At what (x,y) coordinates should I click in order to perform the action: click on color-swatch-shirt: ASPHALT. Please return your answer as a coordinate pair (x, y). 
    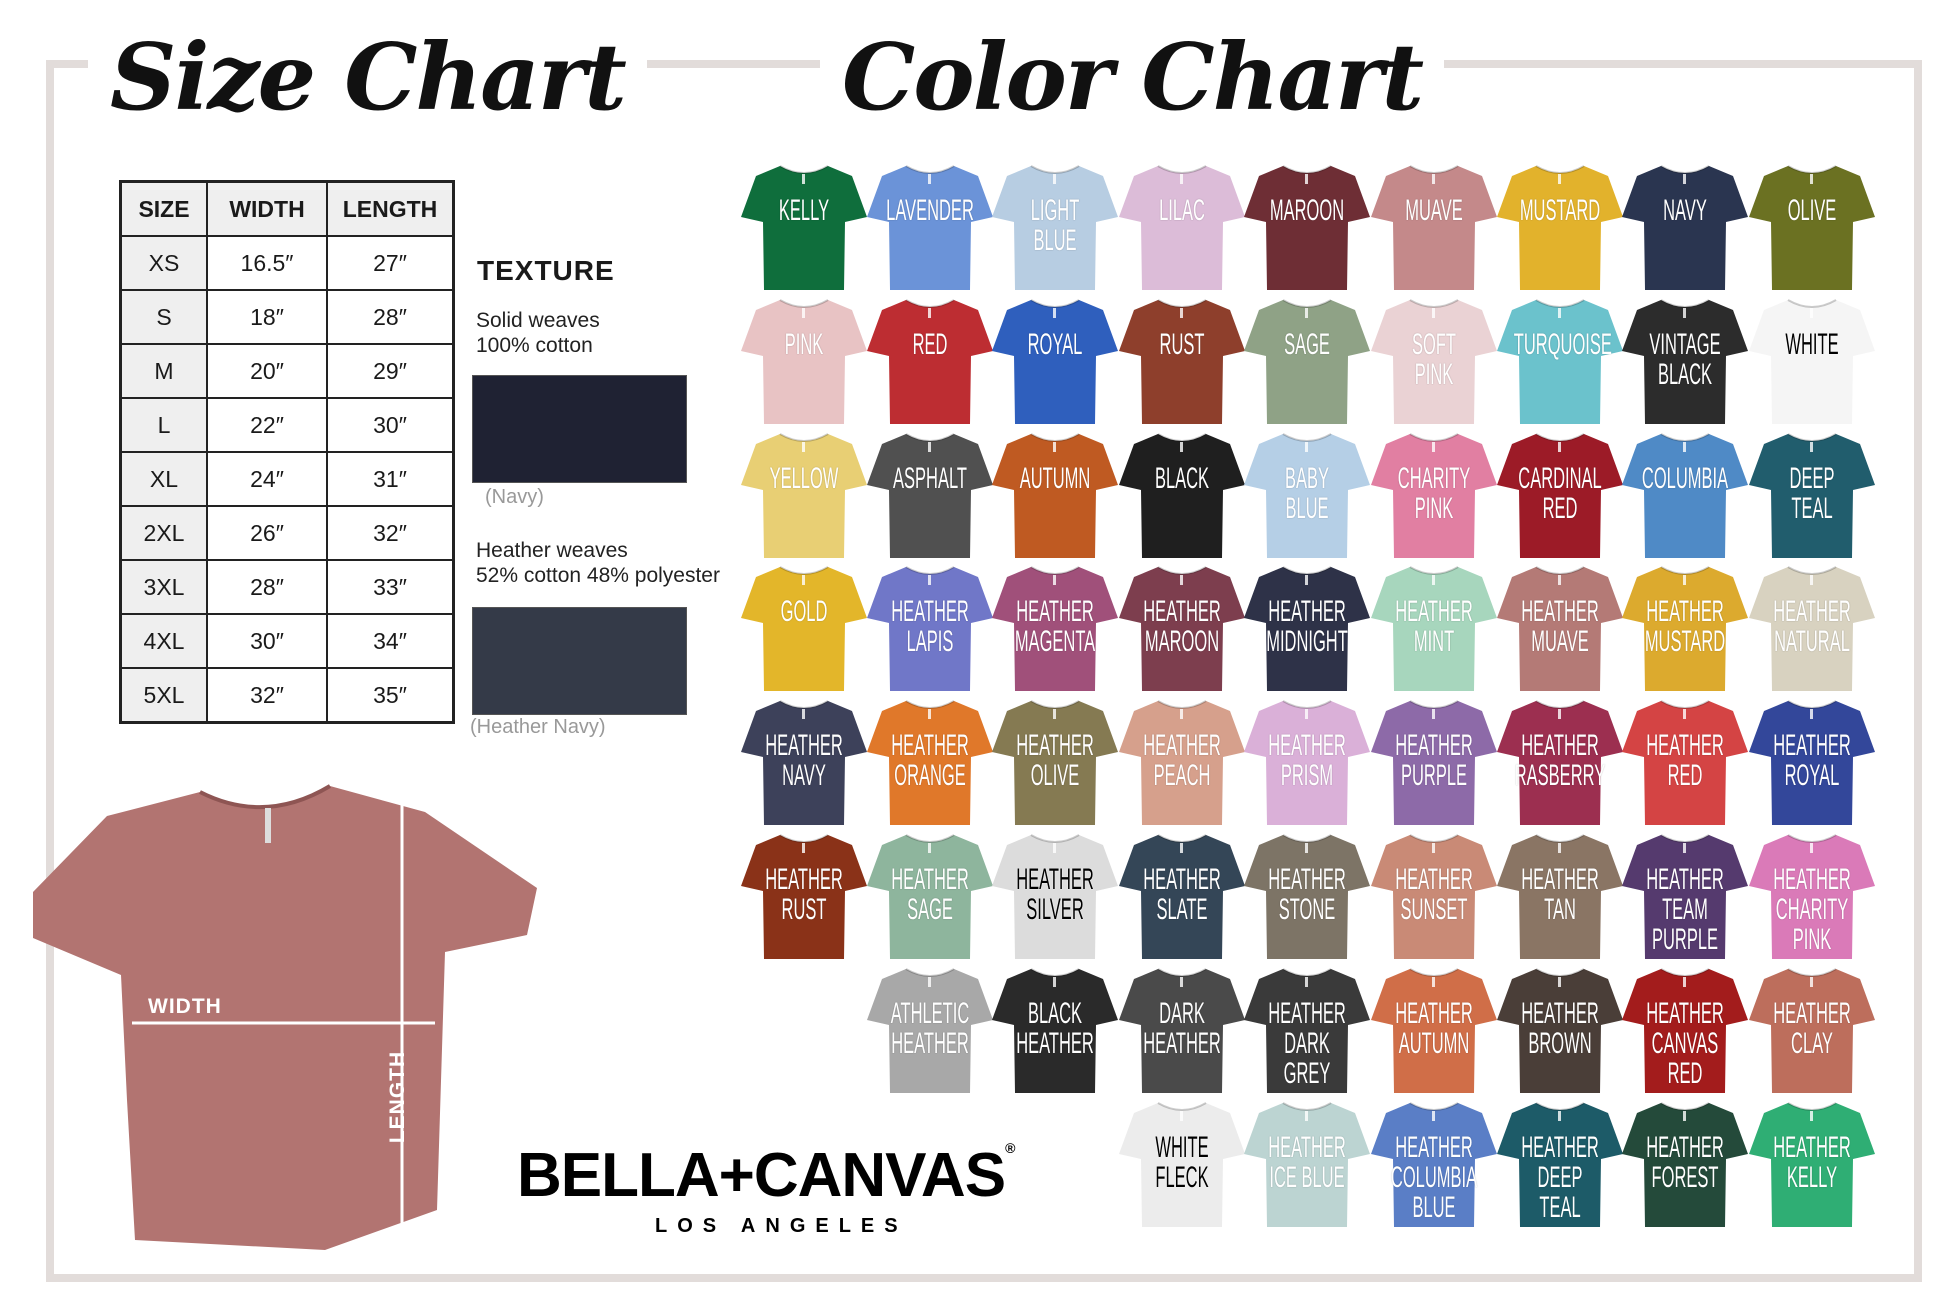
    Looking at the image, I should click on (930, 497).